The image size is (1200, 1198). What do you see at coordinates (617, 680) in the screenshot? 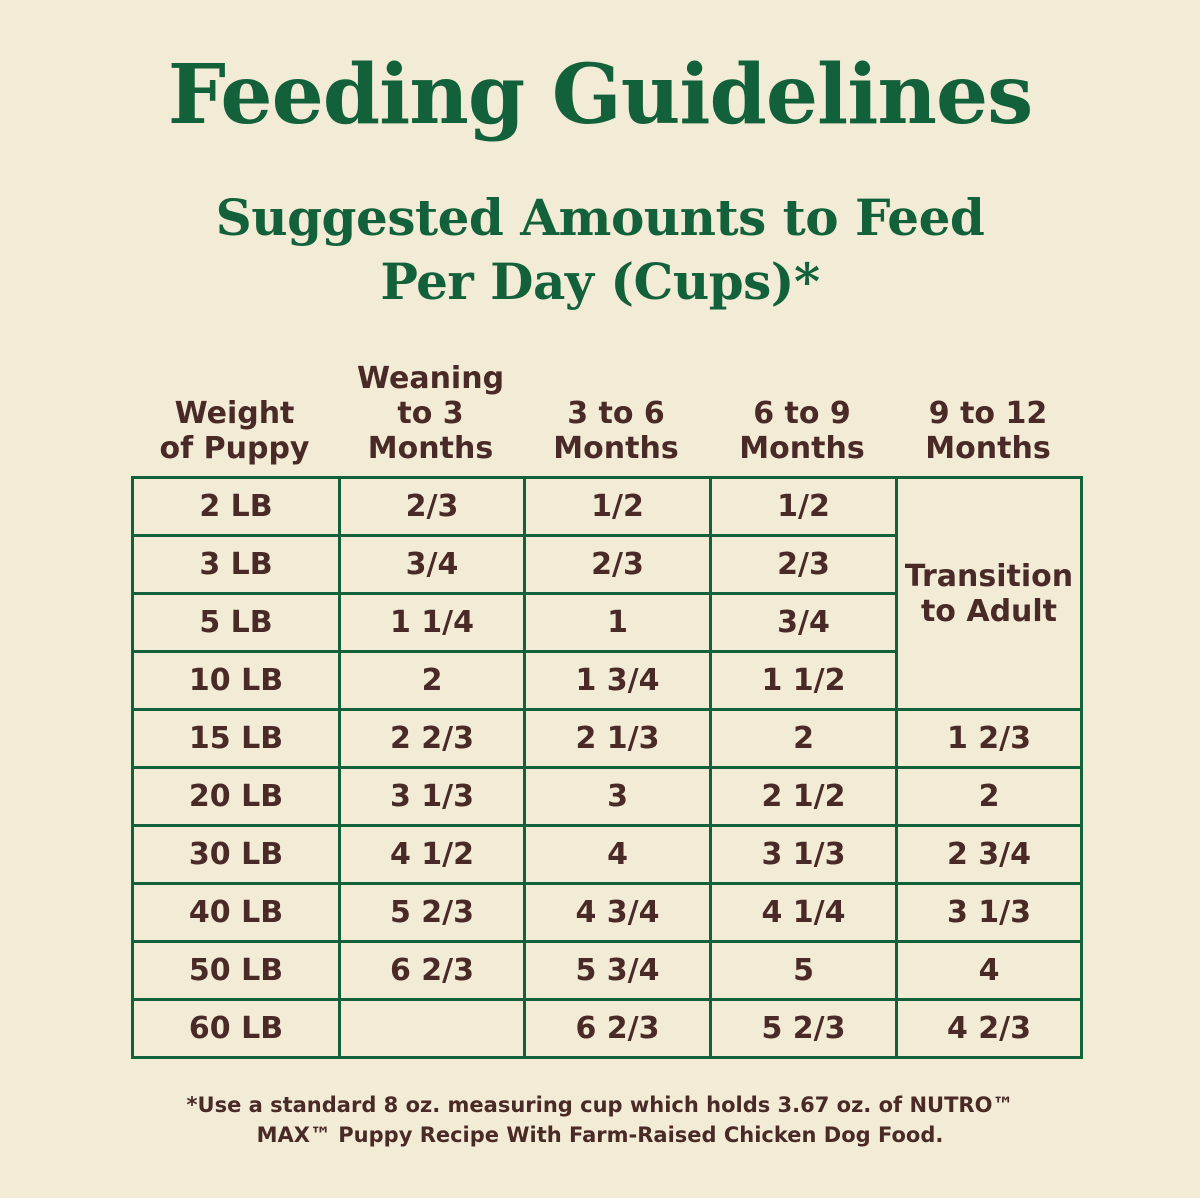
I see `3-to-6-cell: 1 3/4` at bounding box center [617, 680].